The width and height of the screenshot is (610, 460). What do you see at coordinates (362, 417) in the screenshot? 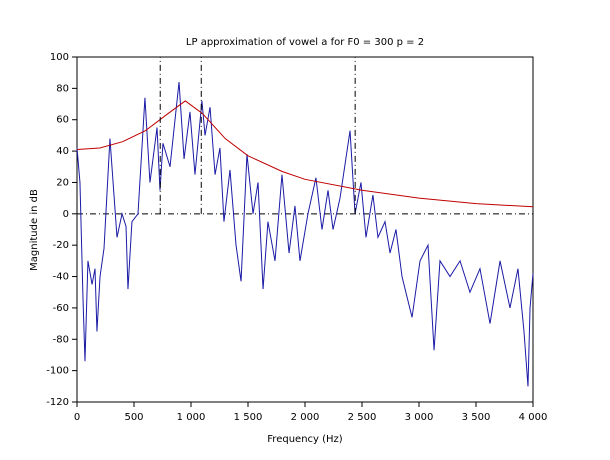
I see `x-tick-label: 2 500` at bounding box center [362, 417].